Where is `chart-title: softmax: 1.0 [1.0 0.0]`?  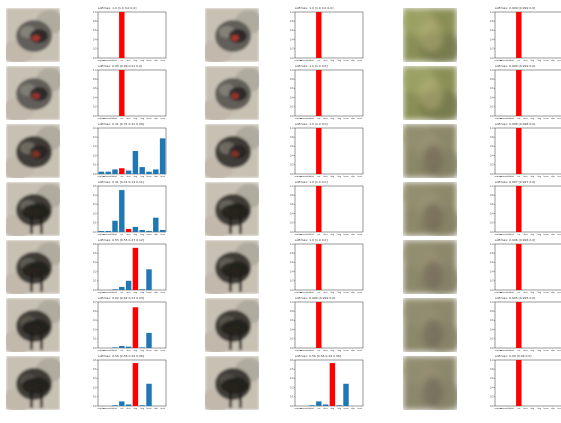
chart-title: softmax: 1.0 [1.0 0.0] is located at coordinates (311, 182).